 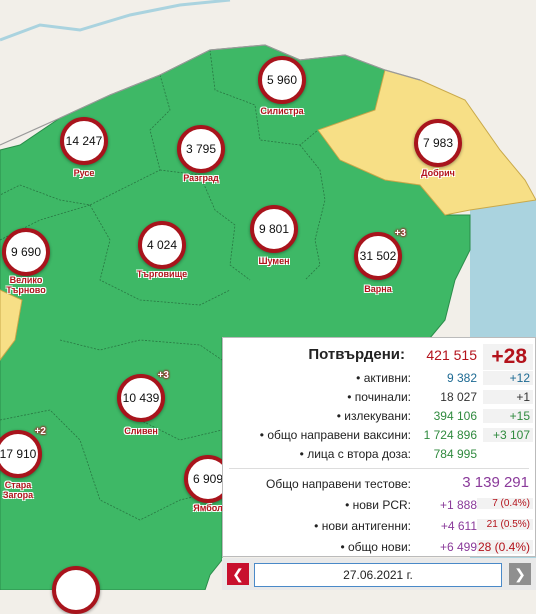 I want to click on stat-value: 1 724 896, so click(x=450, y=435).